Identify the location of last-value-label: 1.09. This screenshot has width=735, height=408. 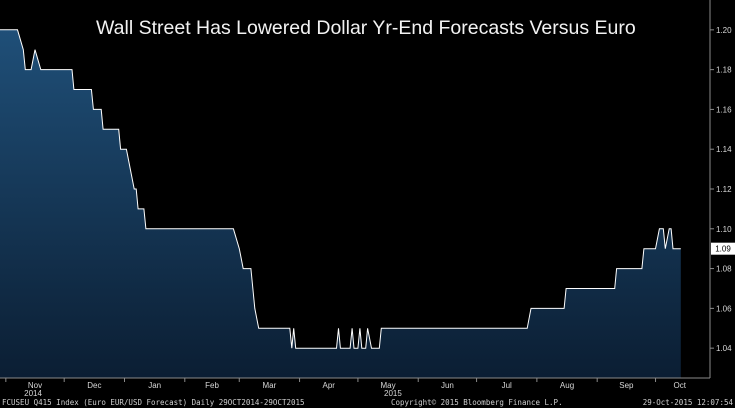
(723, 249).